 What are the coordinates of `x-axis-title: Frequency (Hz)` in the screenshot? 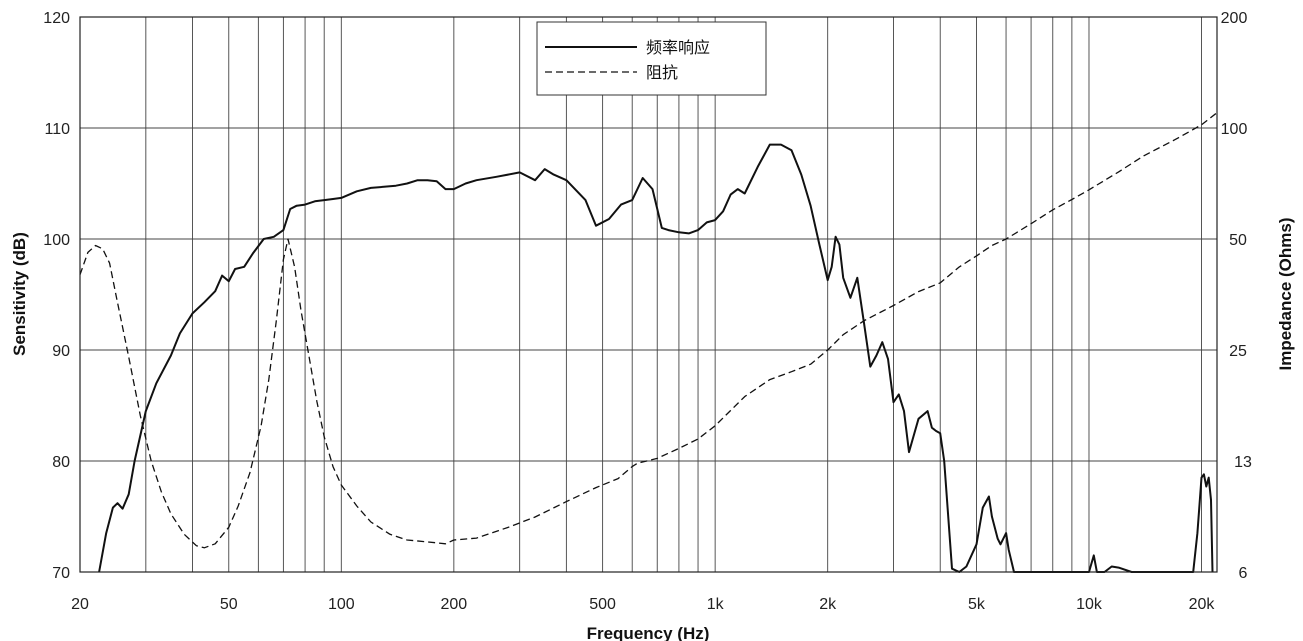 It's located at (648, 632).